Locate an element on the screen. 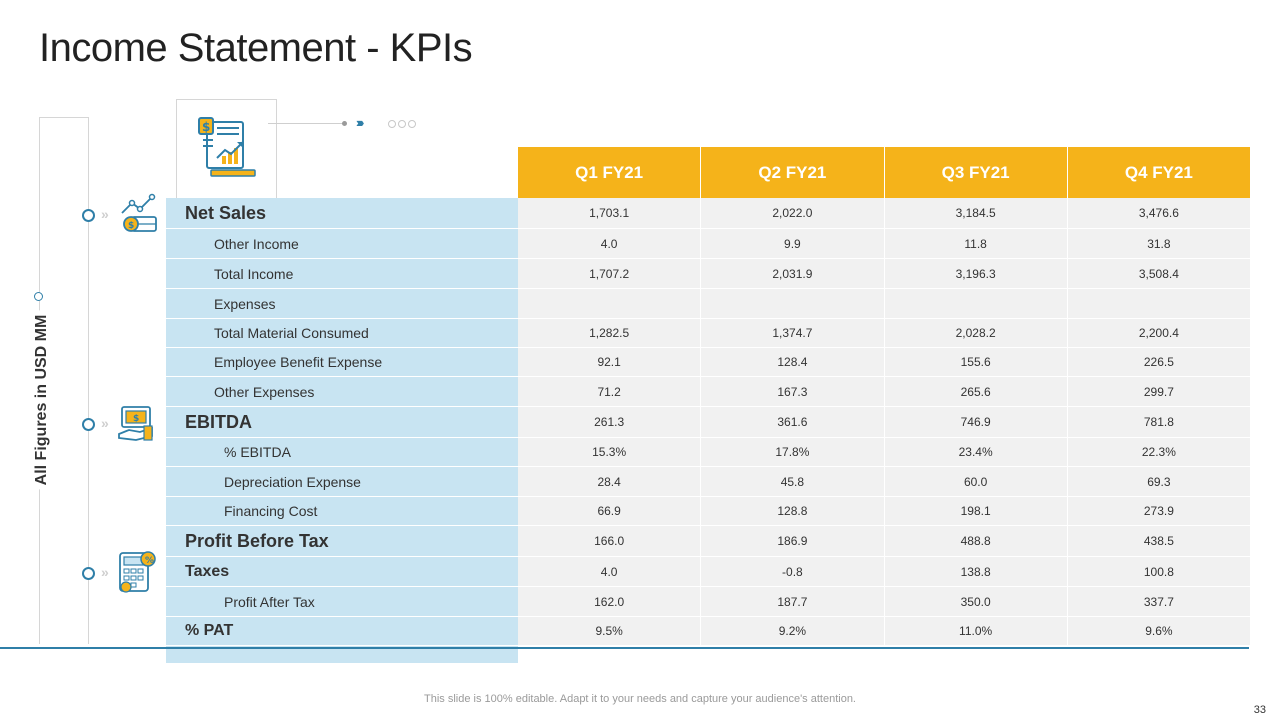 The image size is (1280, 720). value-cell: 9.9 is located at coordinates (793, 243).